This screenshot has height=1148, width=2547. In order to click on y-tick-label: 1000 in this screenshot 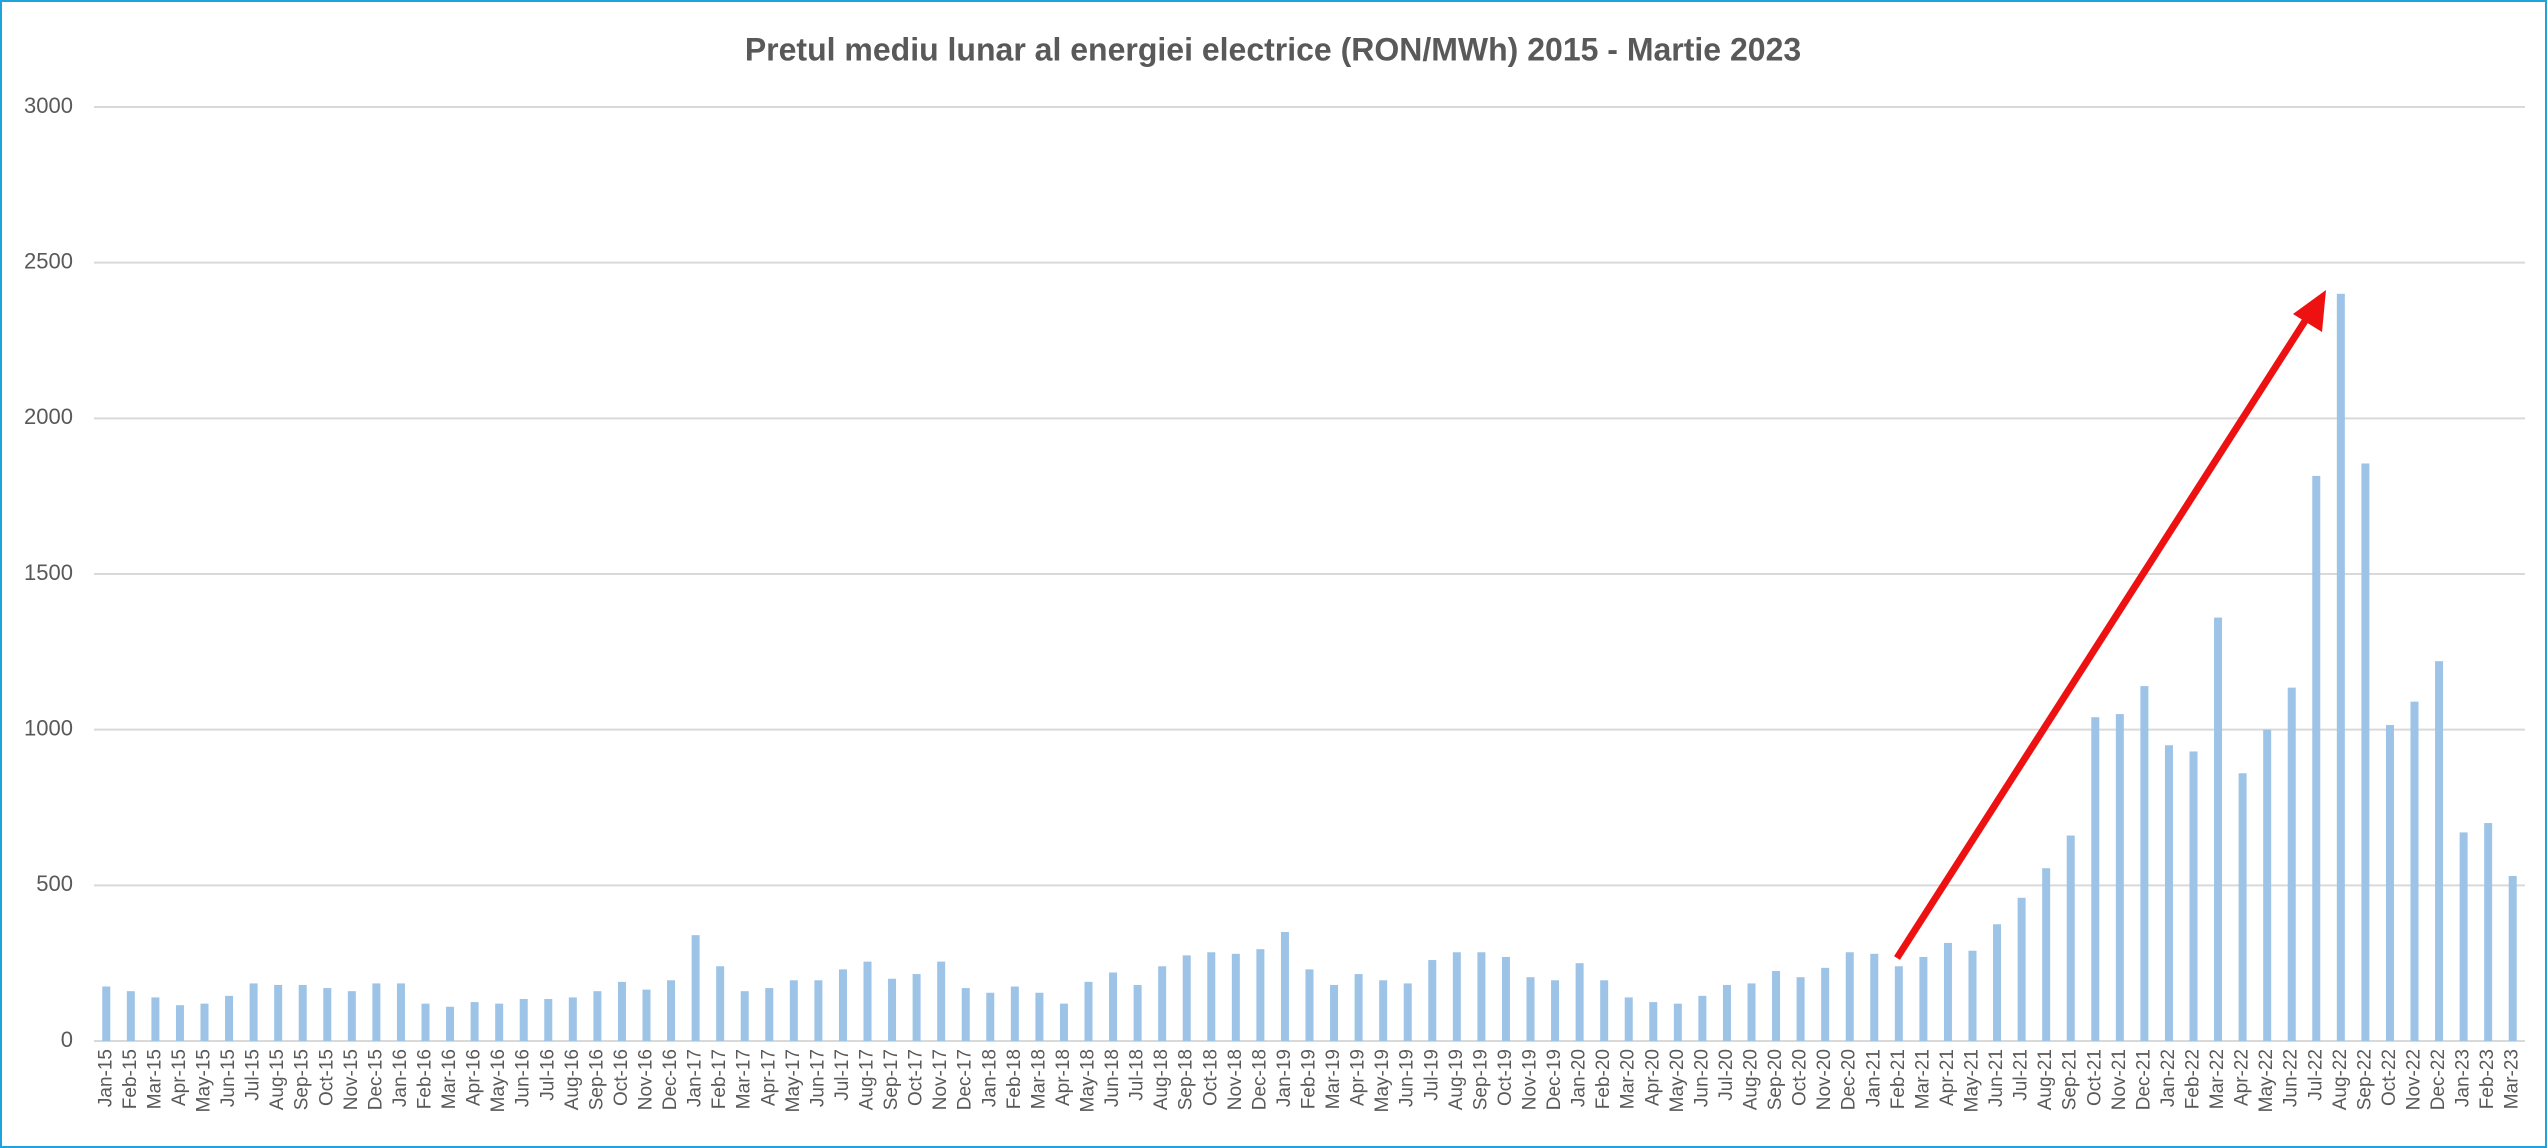, I will do `click(48, 727)`.